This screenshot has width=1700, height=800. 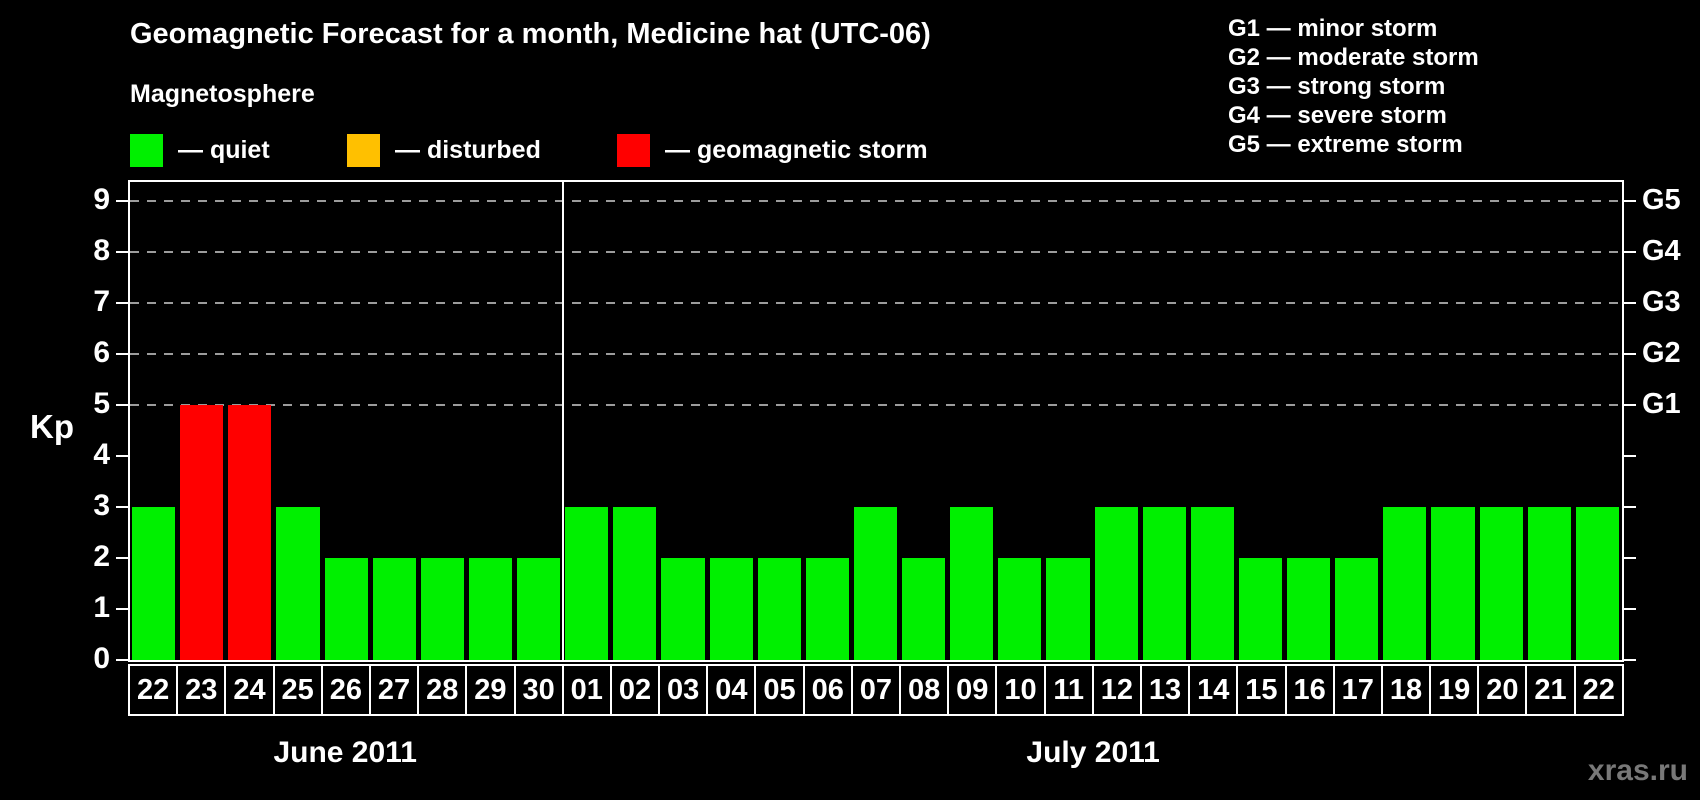 What do you see at coordinates (1661, 200) in the screenshot?
I see `g-scale-label-g5: G5` at bounding box center [1661, 200].